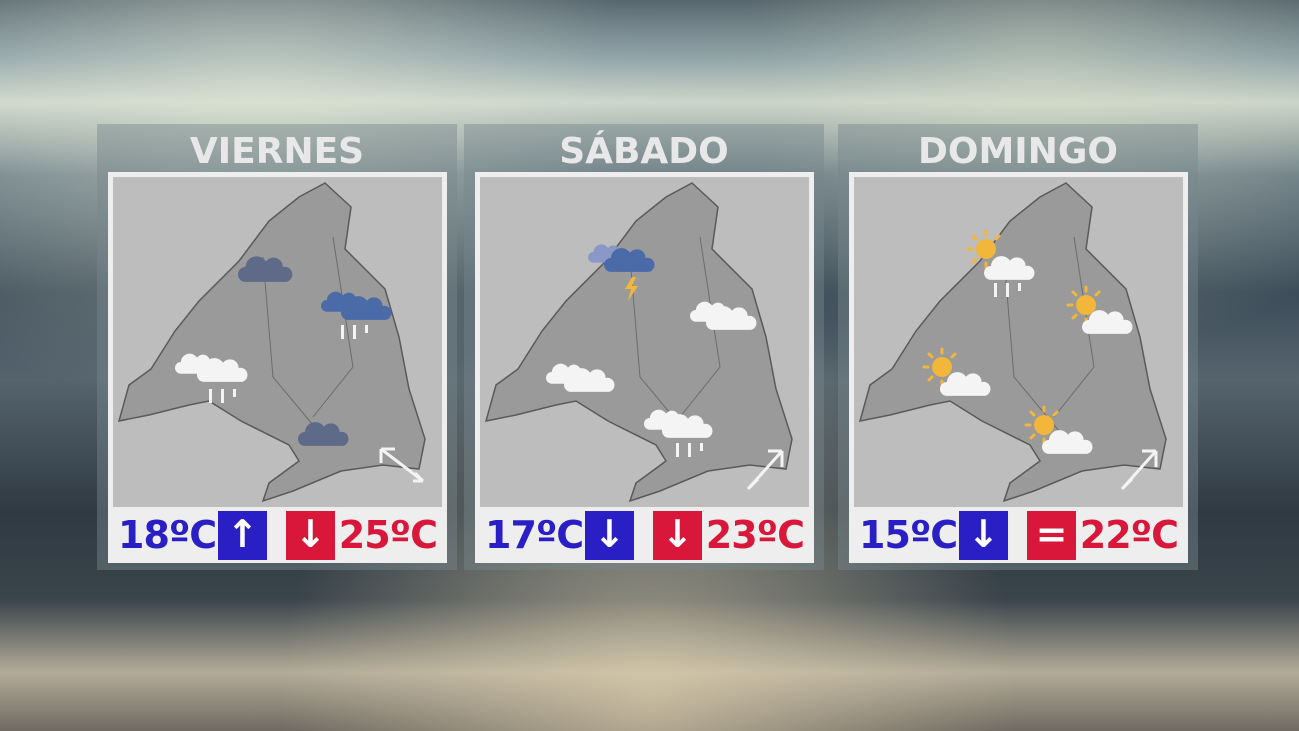  I want to click on max-trend-equal-icon: =, so click(1051, 535).